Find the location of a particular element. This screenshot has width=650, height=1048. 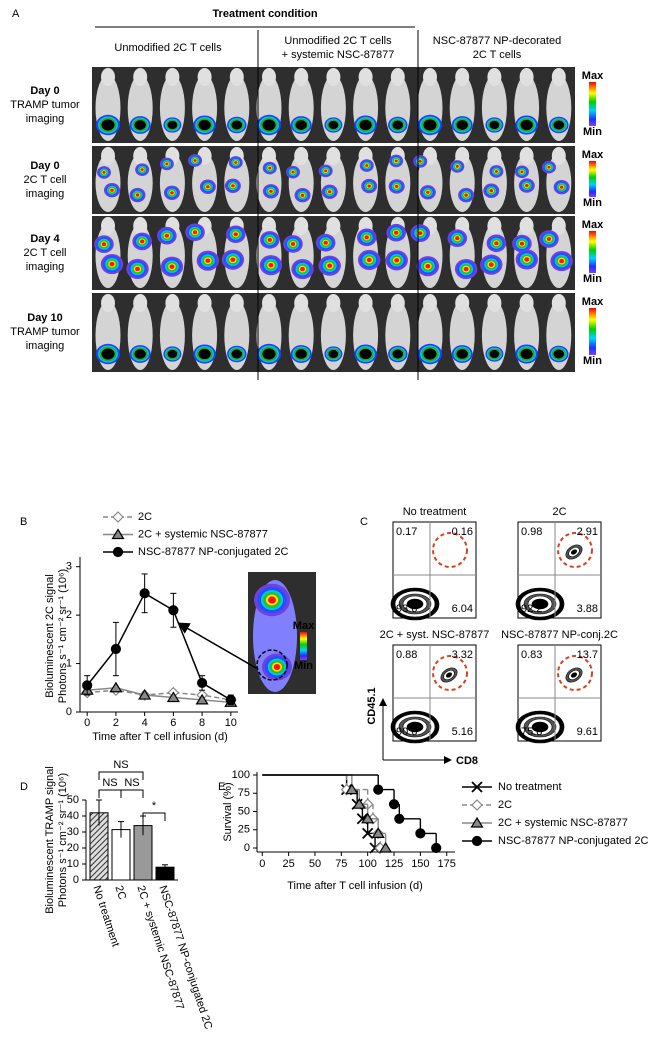

significance-label: NS is located at coordinates (120, 765).